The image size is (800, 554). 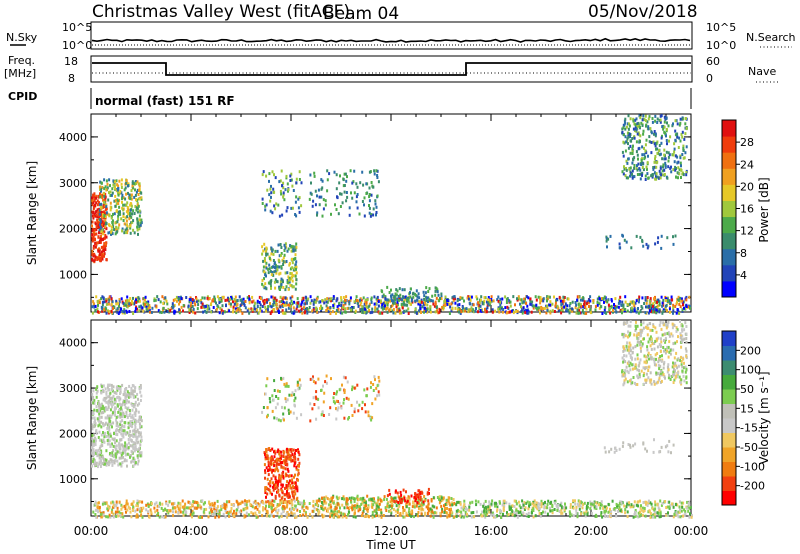 I want to click on freq-left-tick-top: 18, so click(x=71, y=61).